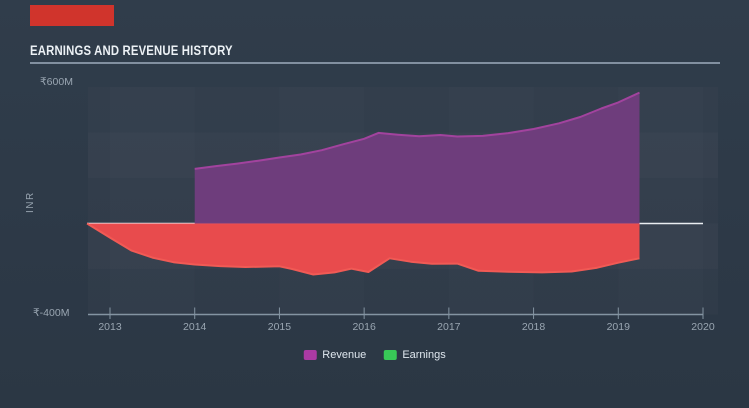  What do you see at coordinates (417, 130) in the screenshot?
I see `line-revenue` at bounding box center [417, 130].